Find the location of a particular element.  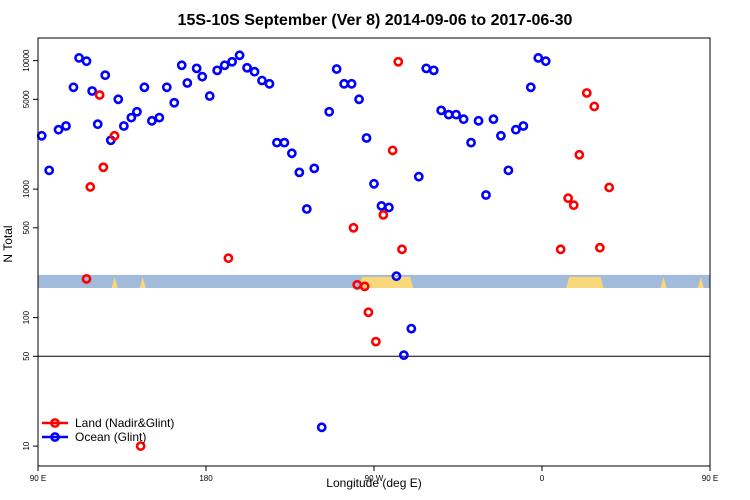

y-tick-label: 5000 is located at coordinates (26, 99).